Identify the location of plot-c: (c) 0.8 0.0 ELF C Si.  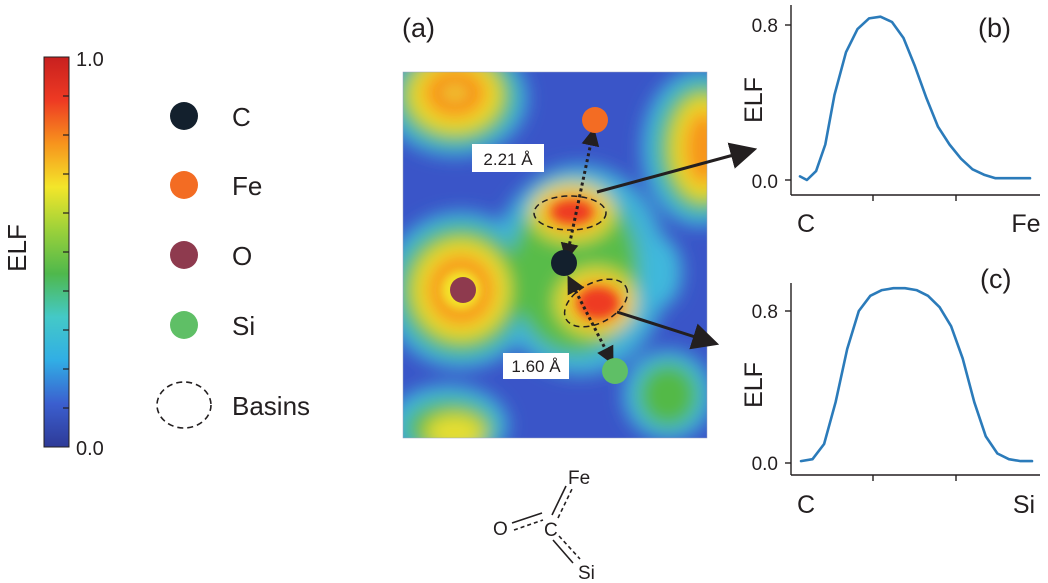
(890, 391).